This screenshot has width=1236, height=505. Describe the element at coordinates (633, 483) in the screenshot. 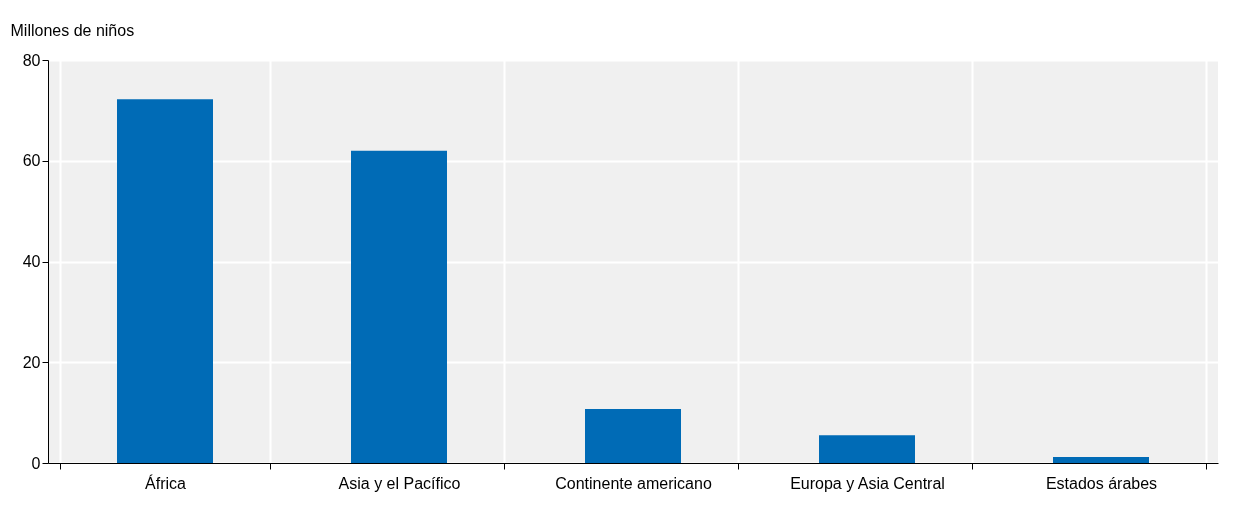

I see `x-tick-label: Continente americano` at that location.